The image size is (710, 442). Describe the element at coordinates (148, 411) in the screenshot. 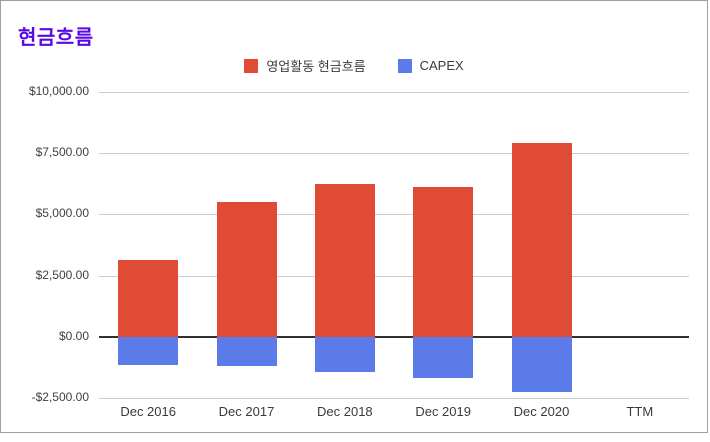

I see `x-axis-tick-label: Dec 2016` at that location.